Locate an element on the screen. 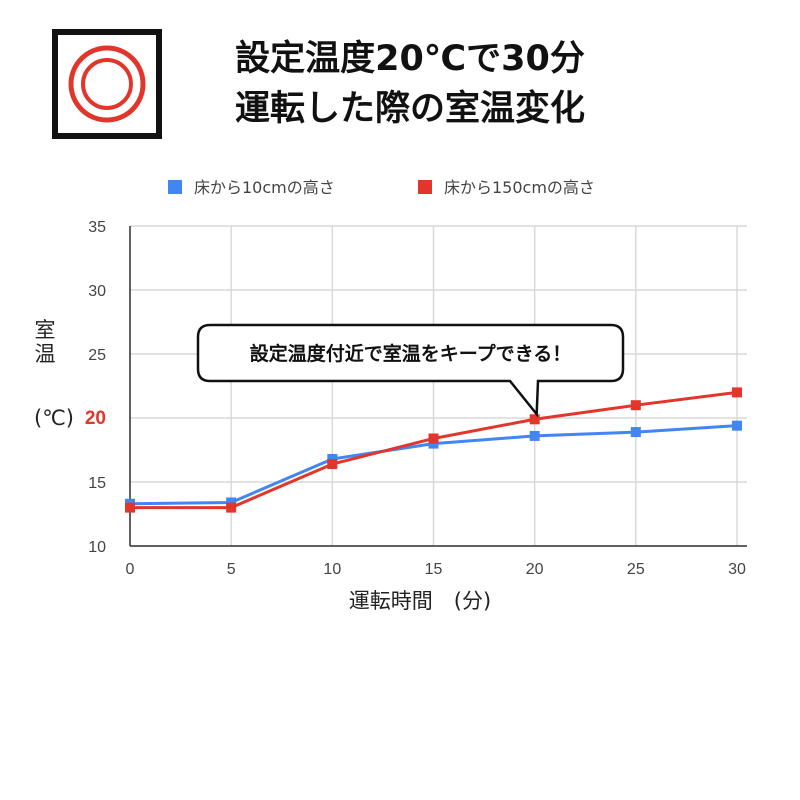  logo is located at coordinates (107, 84).